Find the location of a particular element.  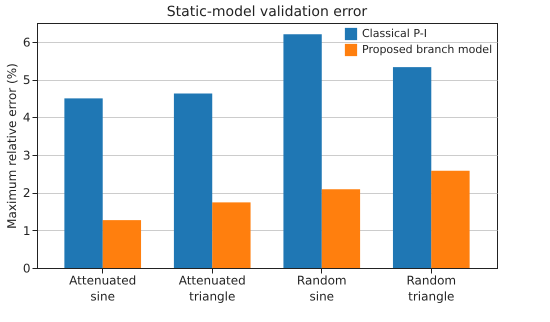

y-tick-label: 3 is located at coordinates (26, 155).